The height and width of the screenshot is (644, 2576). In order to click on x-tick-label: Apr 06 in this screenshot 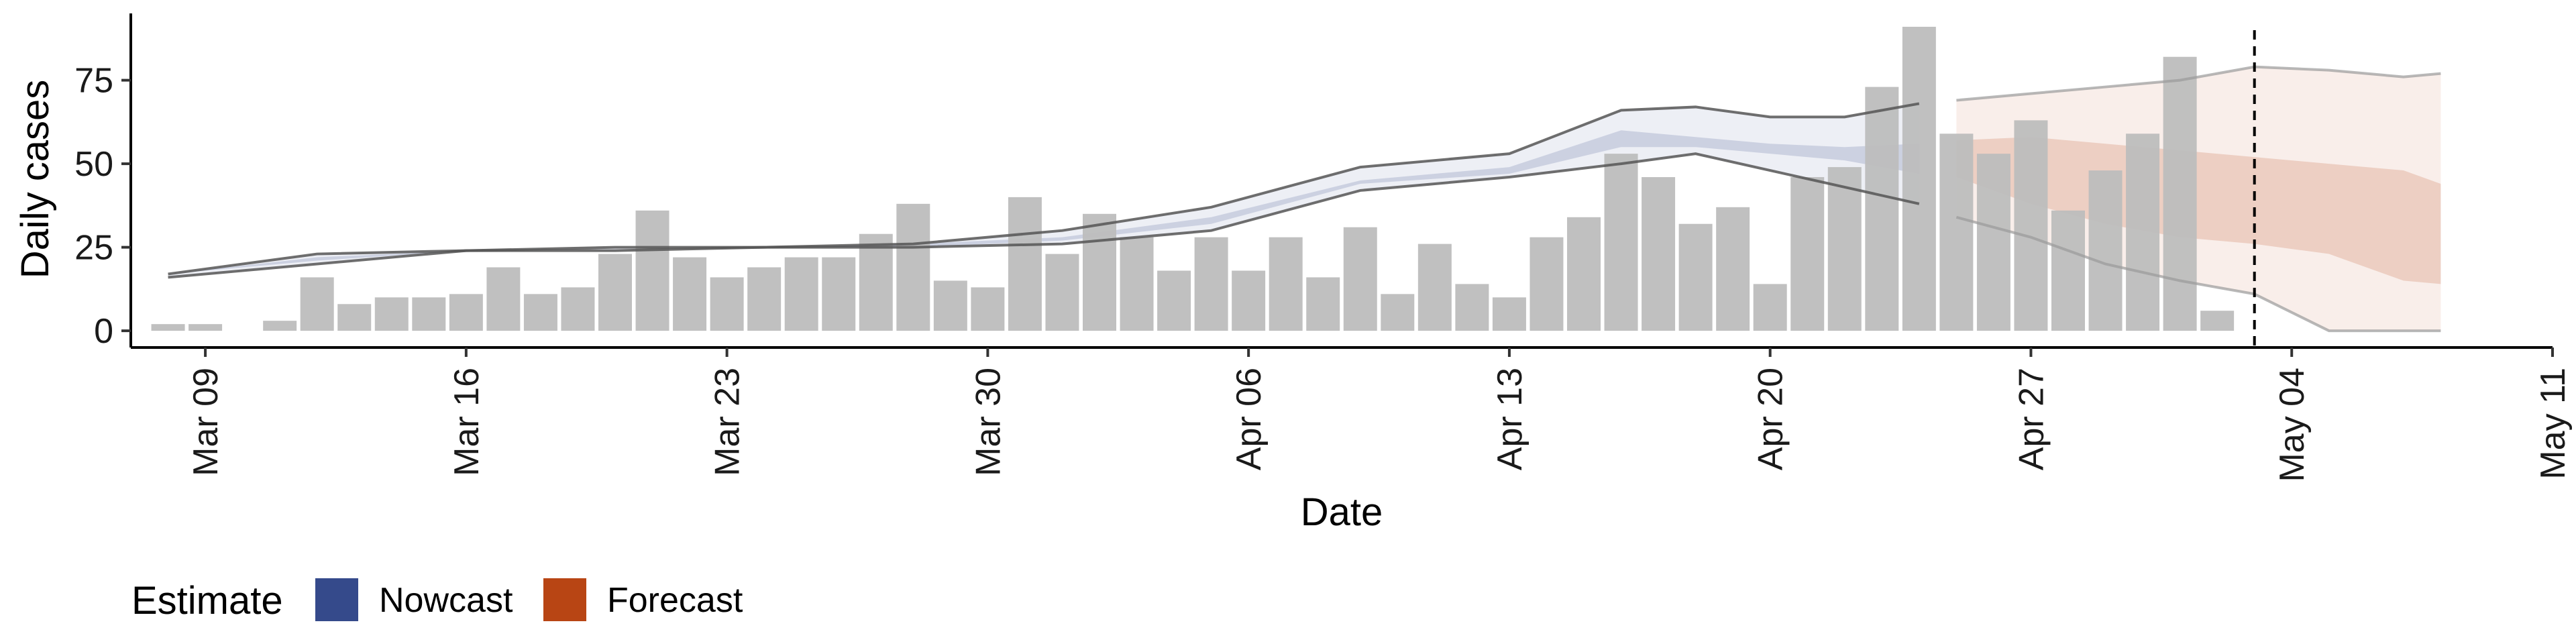, I will do `click(1249, 419)`.